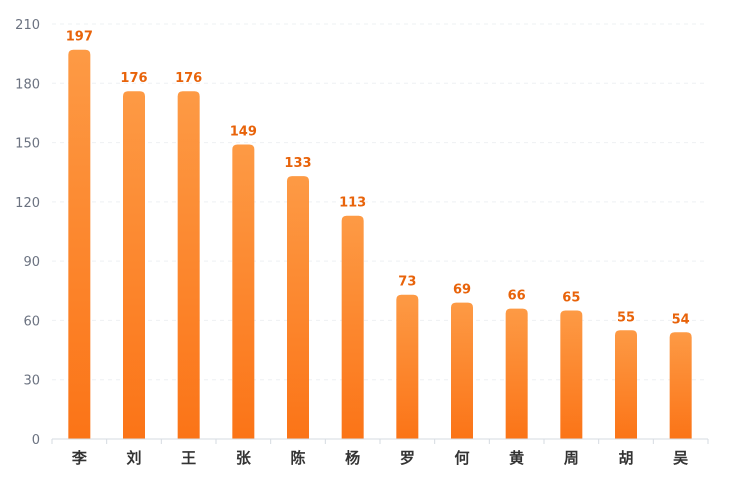  I want to click on y-tick-label: 0, so click(36, 440).